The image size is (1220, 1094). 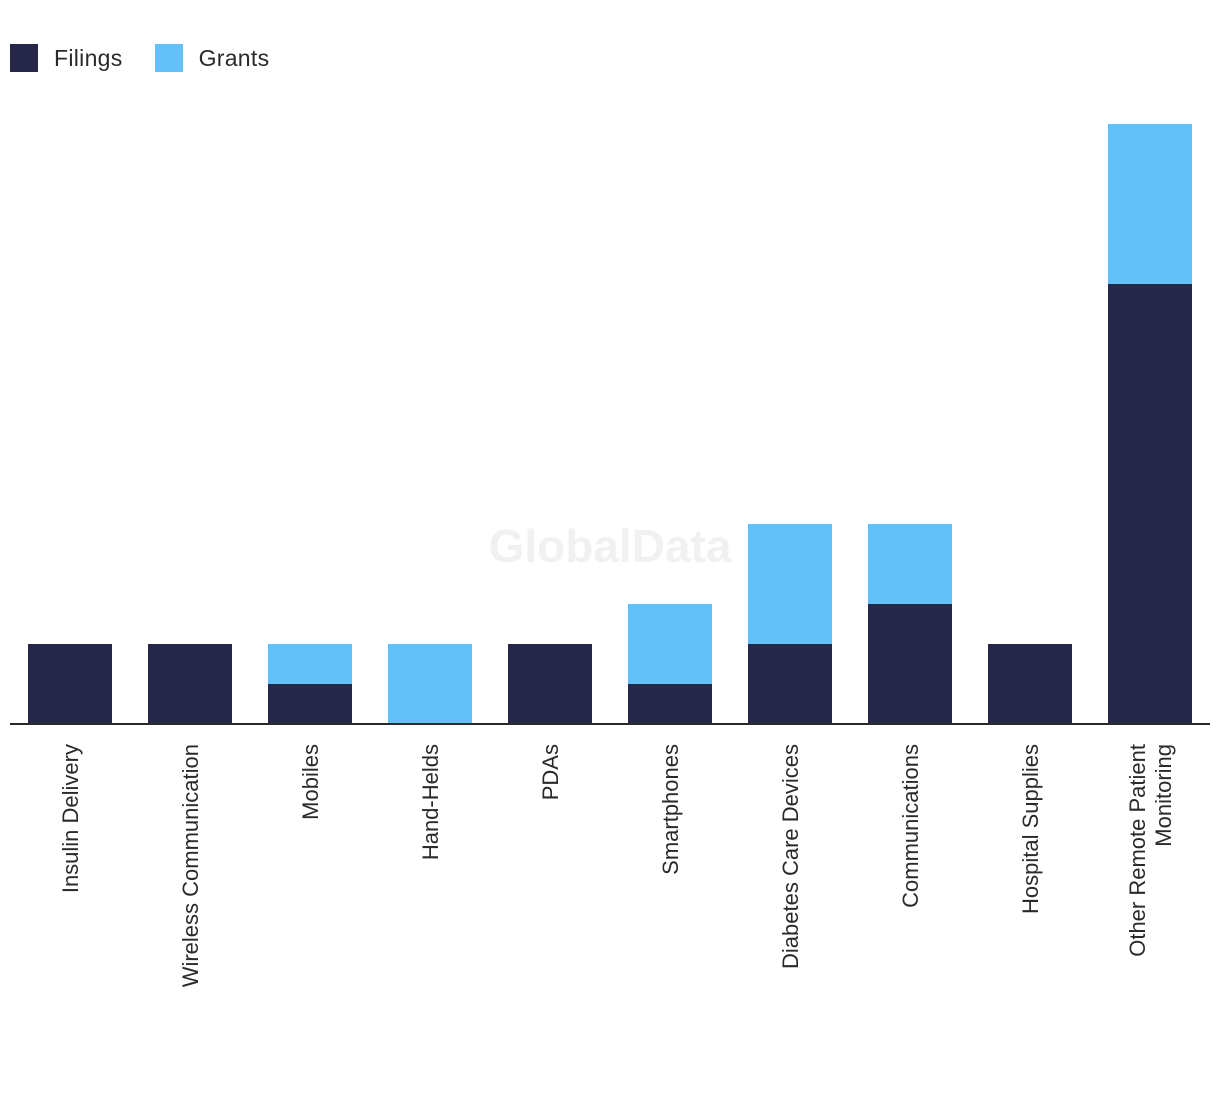 I want to click on x-tick-label-line-4-0: PDAs, so click(x=550, y=772).